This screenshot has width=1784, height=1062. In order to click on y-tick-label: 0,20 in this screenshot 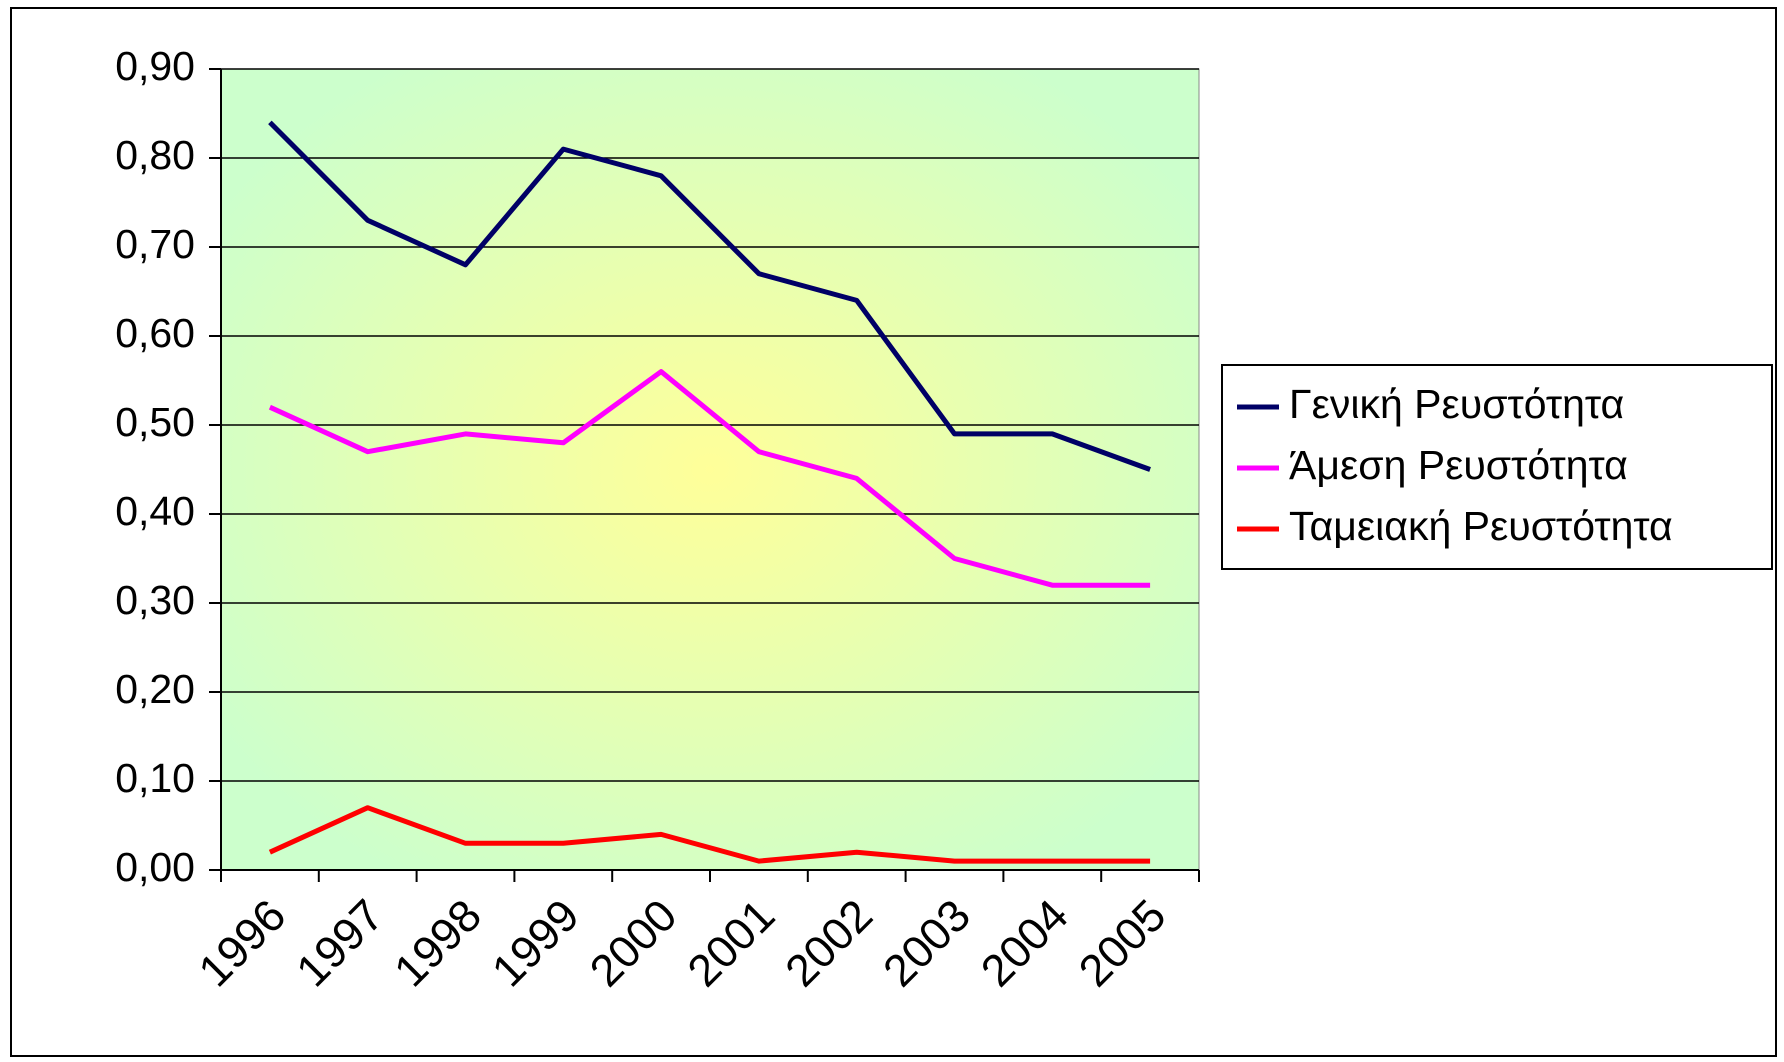, I will do `click(155, 689)`.